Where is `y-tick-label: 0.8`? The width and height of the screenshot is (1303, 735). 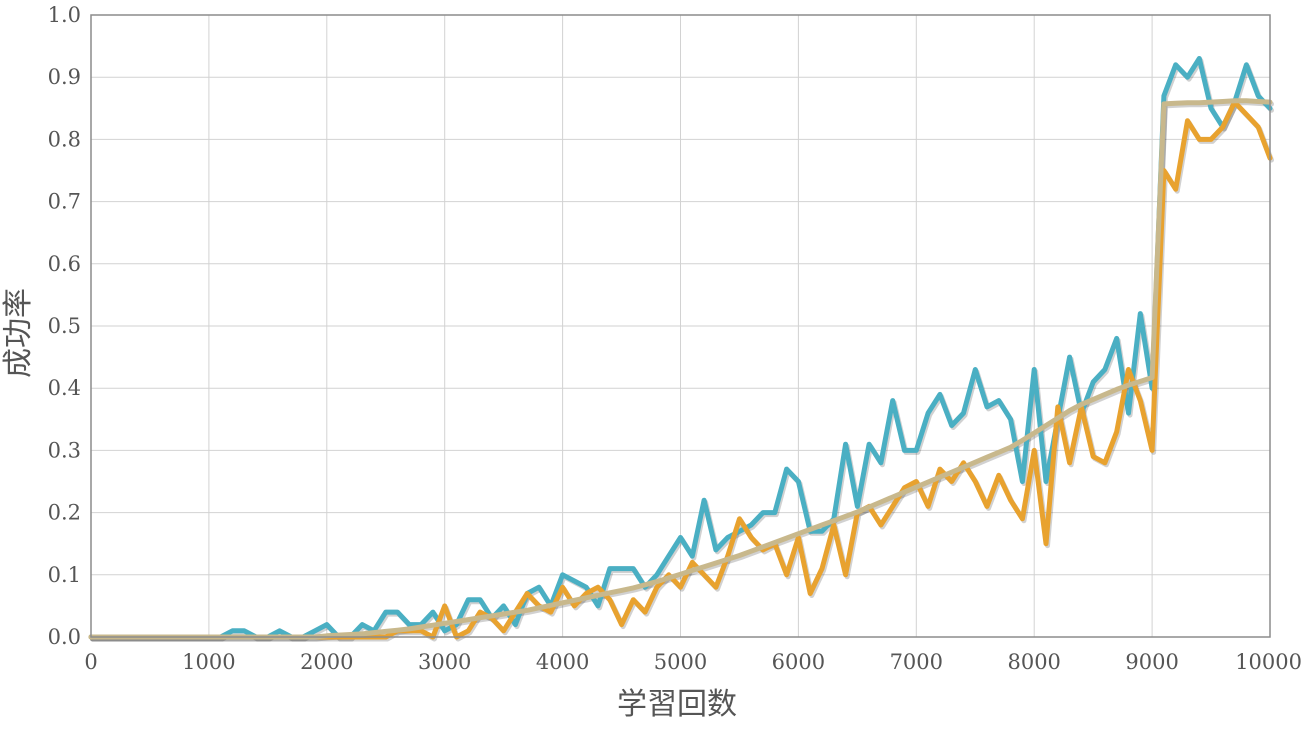 y-tick-label: 0.8 is located at coordinates (64, 139).